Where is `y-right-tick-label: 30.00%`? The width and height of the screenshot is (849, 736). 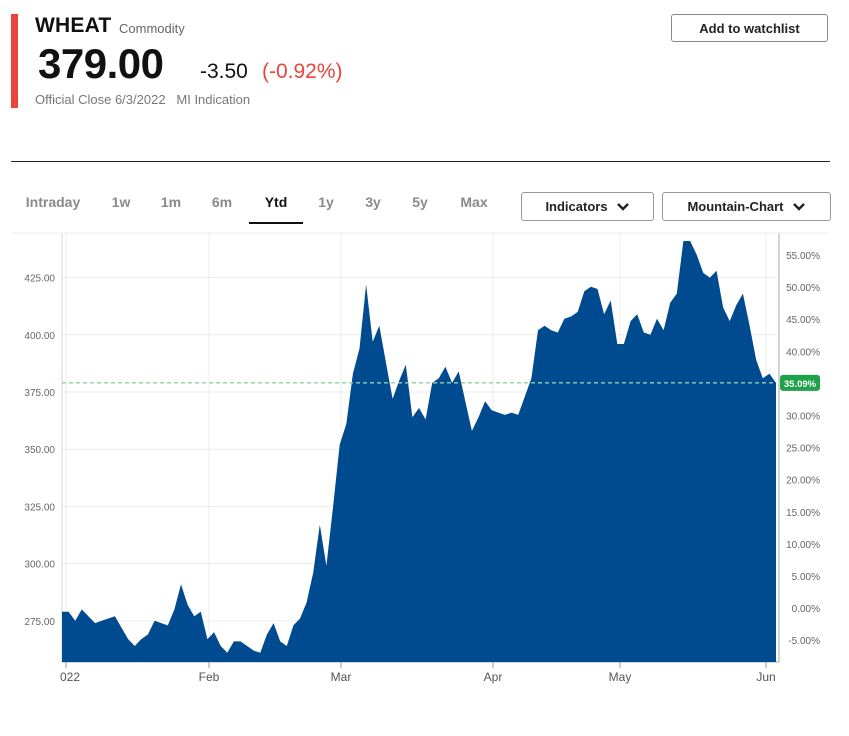 y-right-tick-label: 30.00% is located at coordinates (803, 417).